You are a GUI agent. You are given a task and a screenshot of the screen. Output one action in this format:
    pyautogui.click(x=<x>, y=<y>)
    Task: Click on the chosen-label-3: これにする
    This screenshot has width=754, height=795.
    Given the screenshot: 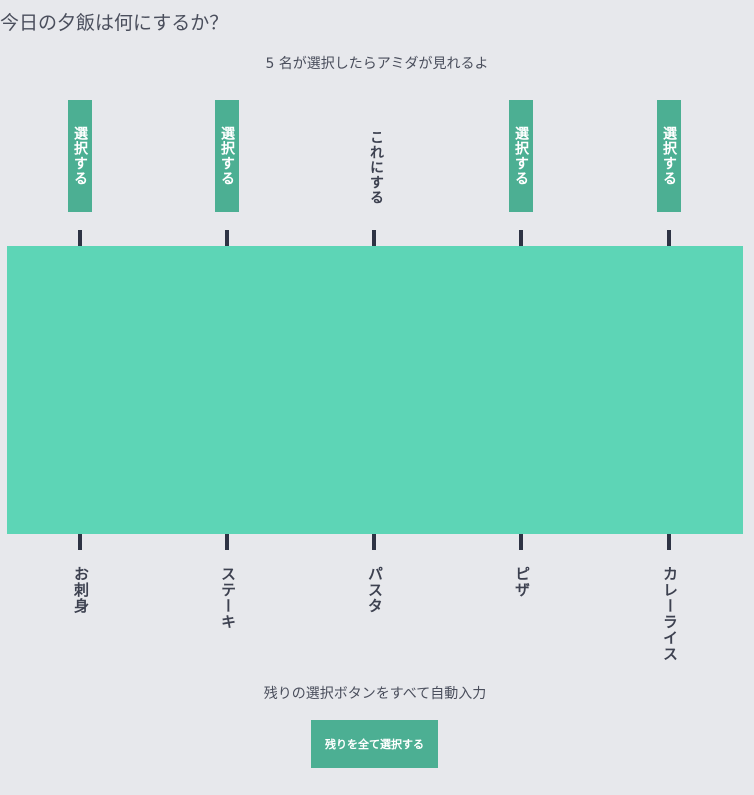 What is the action you would take?
    pyautogui.click(x=376, y=167)
    